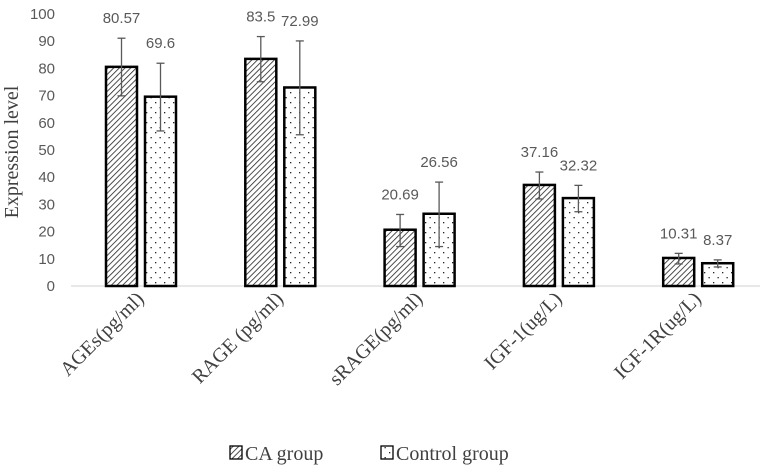 Image resolution: width=769 pixels, height=467 pixels. Describe the element at coordinates (540, 152) in the screenshot. I see `data-label: 37.16` at that location.